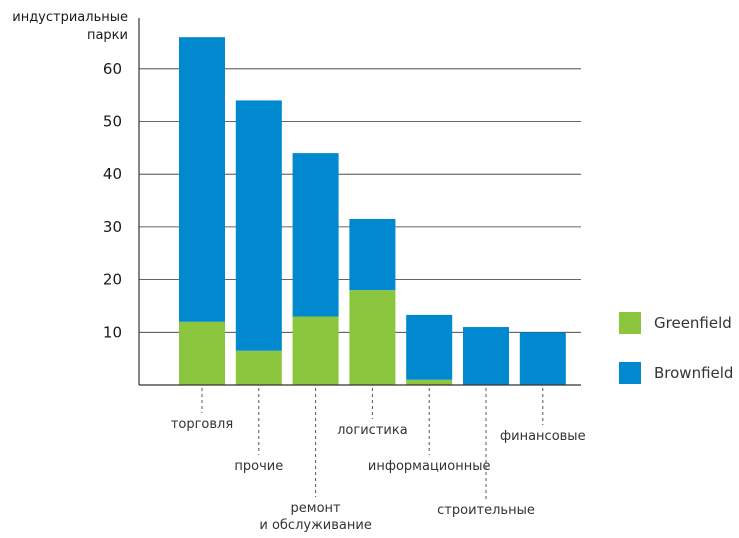  I want to click on category-label: прочие, so click(258, 466).